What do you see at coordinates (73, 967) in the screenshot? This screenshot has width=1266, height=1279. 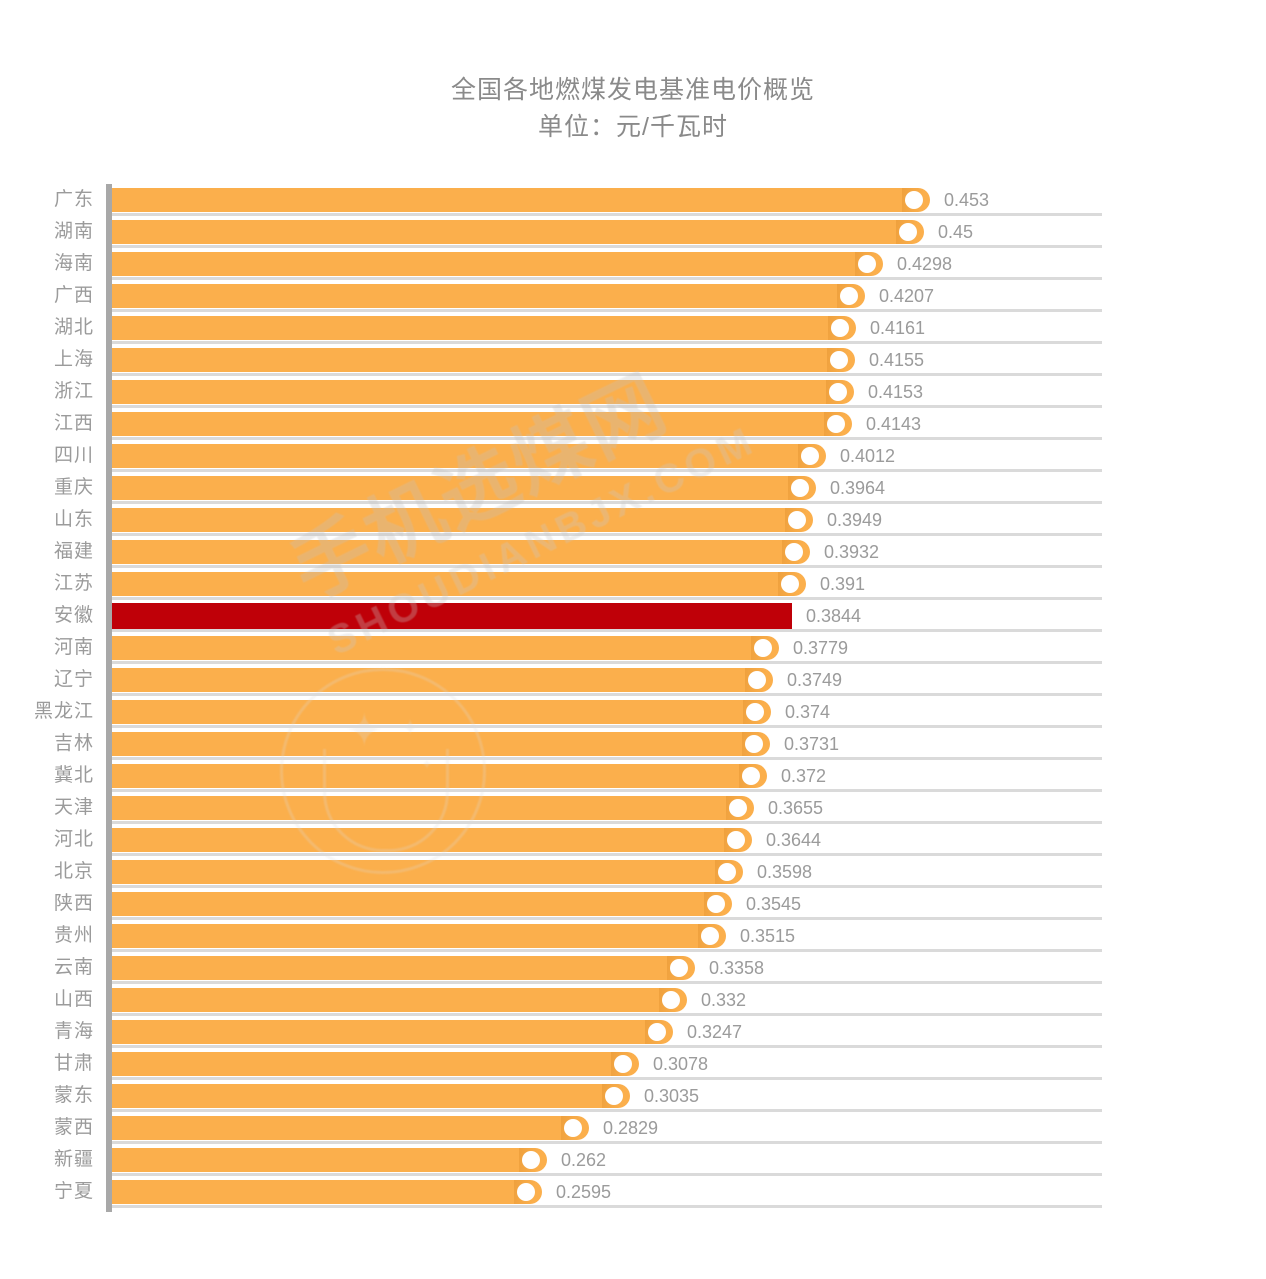 I see `category-label-云南: 云南` at bounding box center [73, 967].